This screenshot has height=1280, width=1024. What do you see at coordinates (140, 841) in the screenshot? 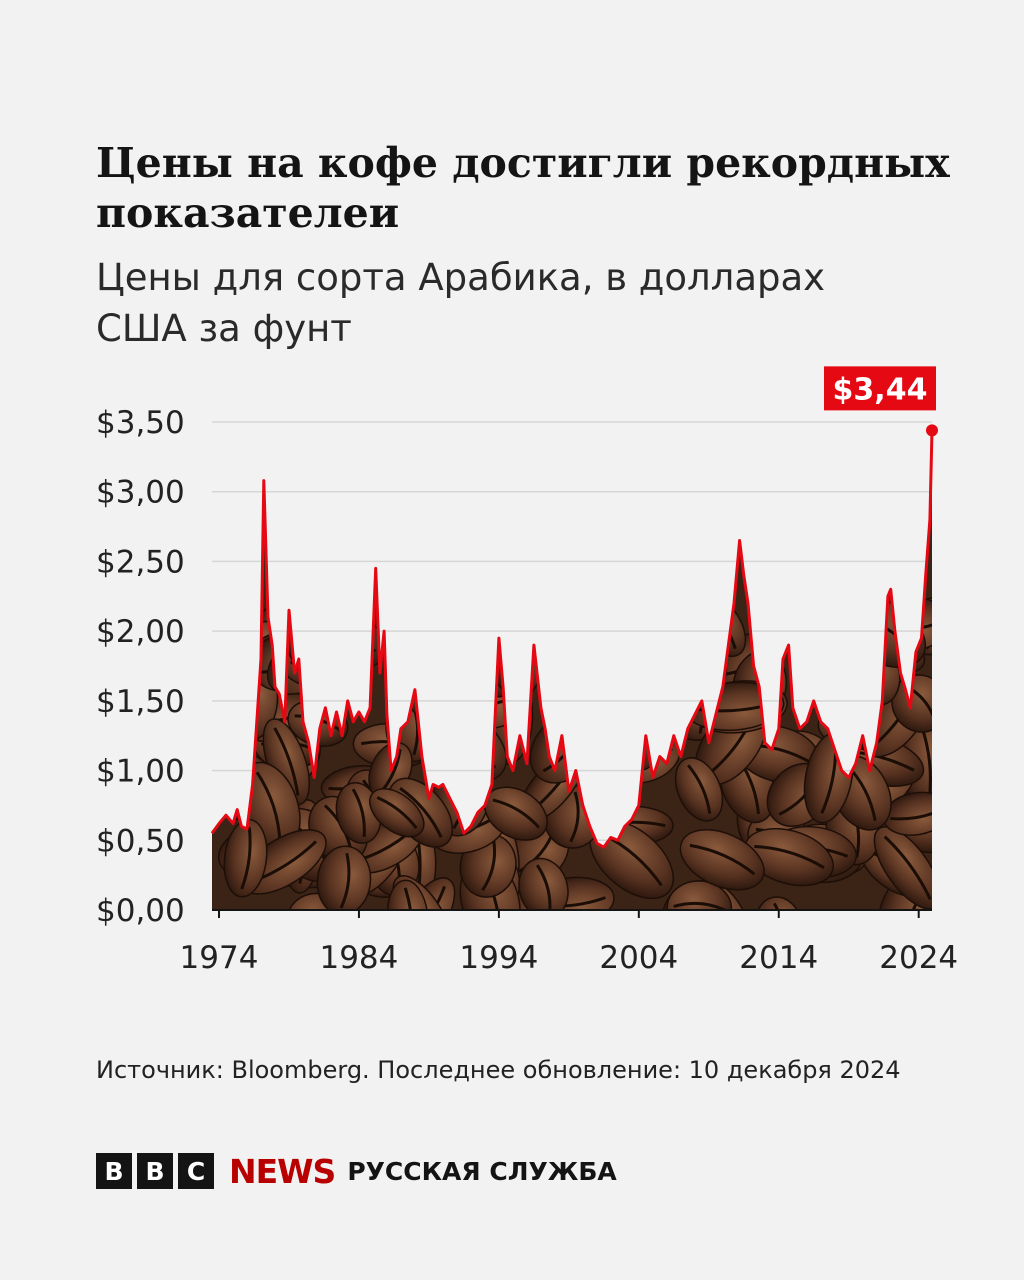
I see `y-tick-label: $0,50` at bounding box center [140, 841].